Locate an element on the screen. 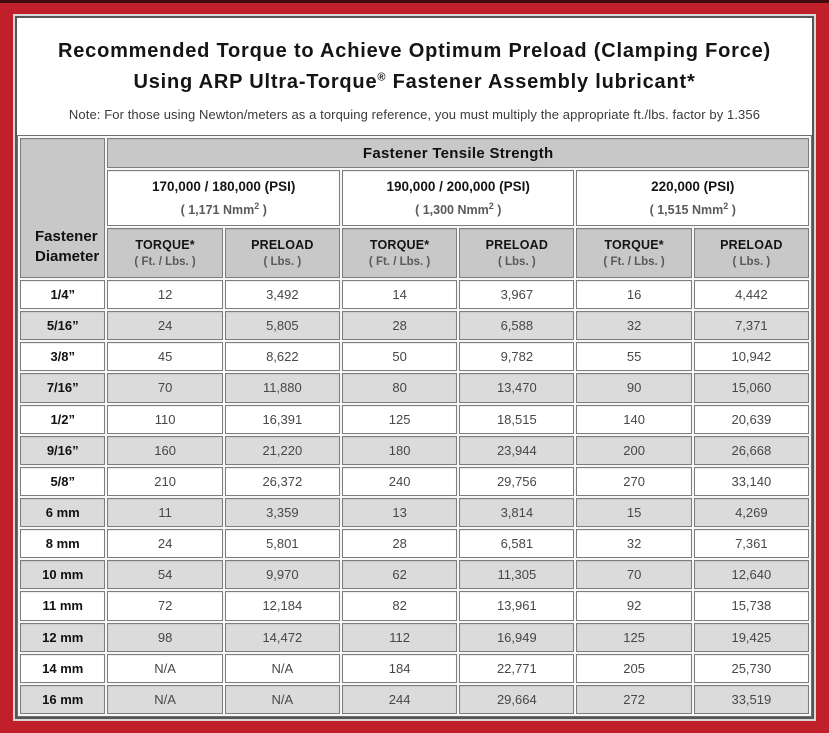 This screenshot has width=829, height=733. torque-value-cell: N/A is located at coordinates (165, 668).